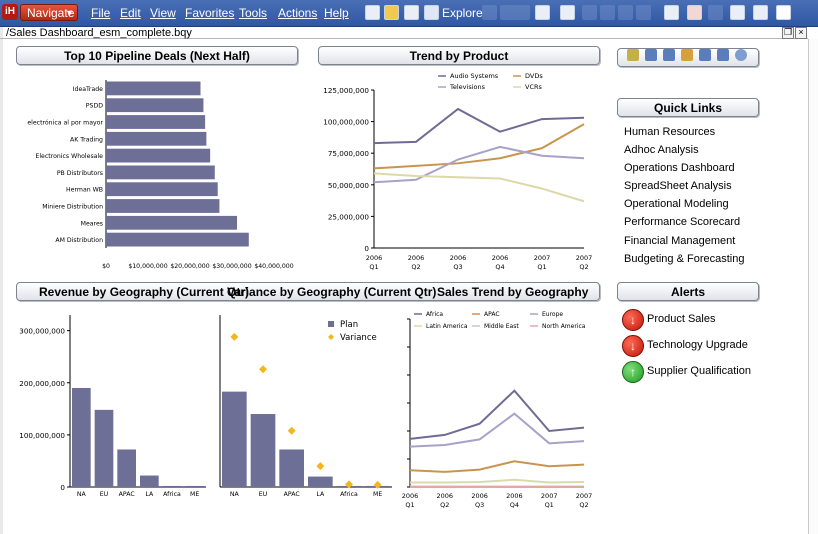  I want to click on sort-ascending-icon, so click(705, 55).